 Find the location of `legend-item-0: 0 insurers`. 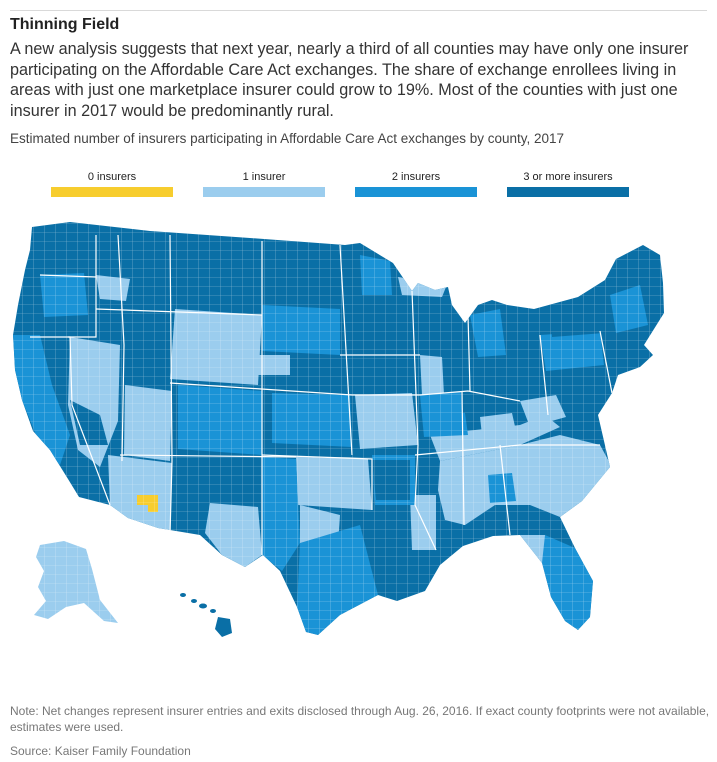

legend-item-0: 0 insurers is located at coordinates (112, 183).